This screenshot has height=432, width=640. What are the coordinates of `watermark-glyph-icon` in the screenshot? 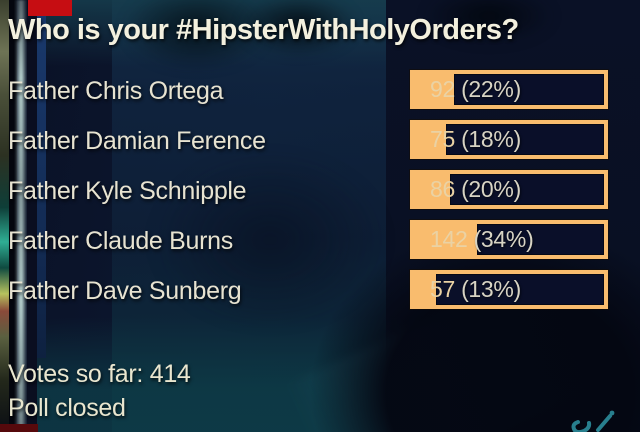 It's located at (596, 413).